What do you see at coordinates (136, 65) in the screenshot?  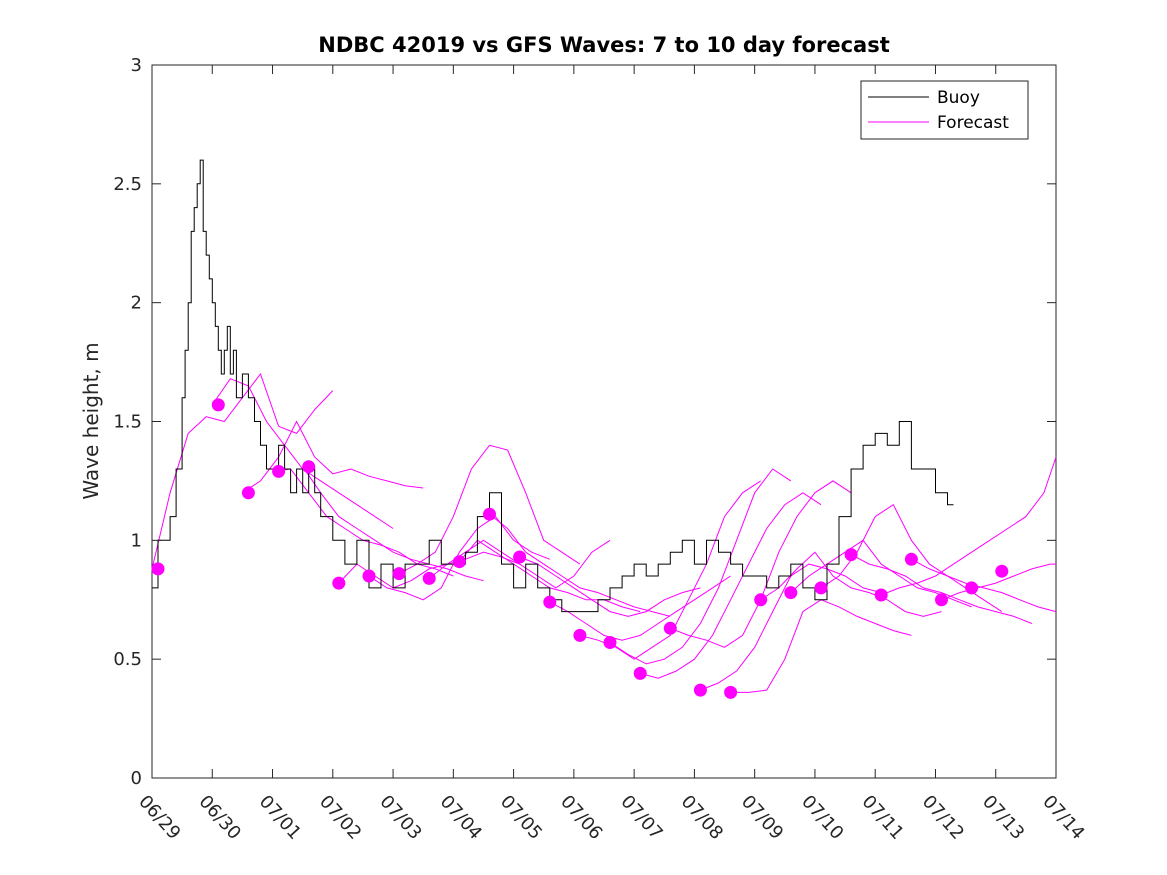 I see `y-tick-label: 3` at bounding box center [136, 65].